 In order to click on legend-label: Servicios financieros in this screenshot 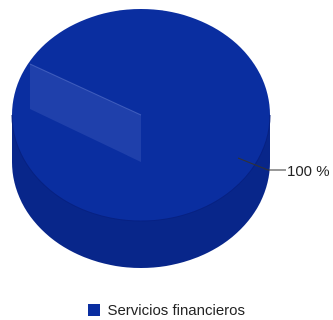, I will do `click(176, 310)`.